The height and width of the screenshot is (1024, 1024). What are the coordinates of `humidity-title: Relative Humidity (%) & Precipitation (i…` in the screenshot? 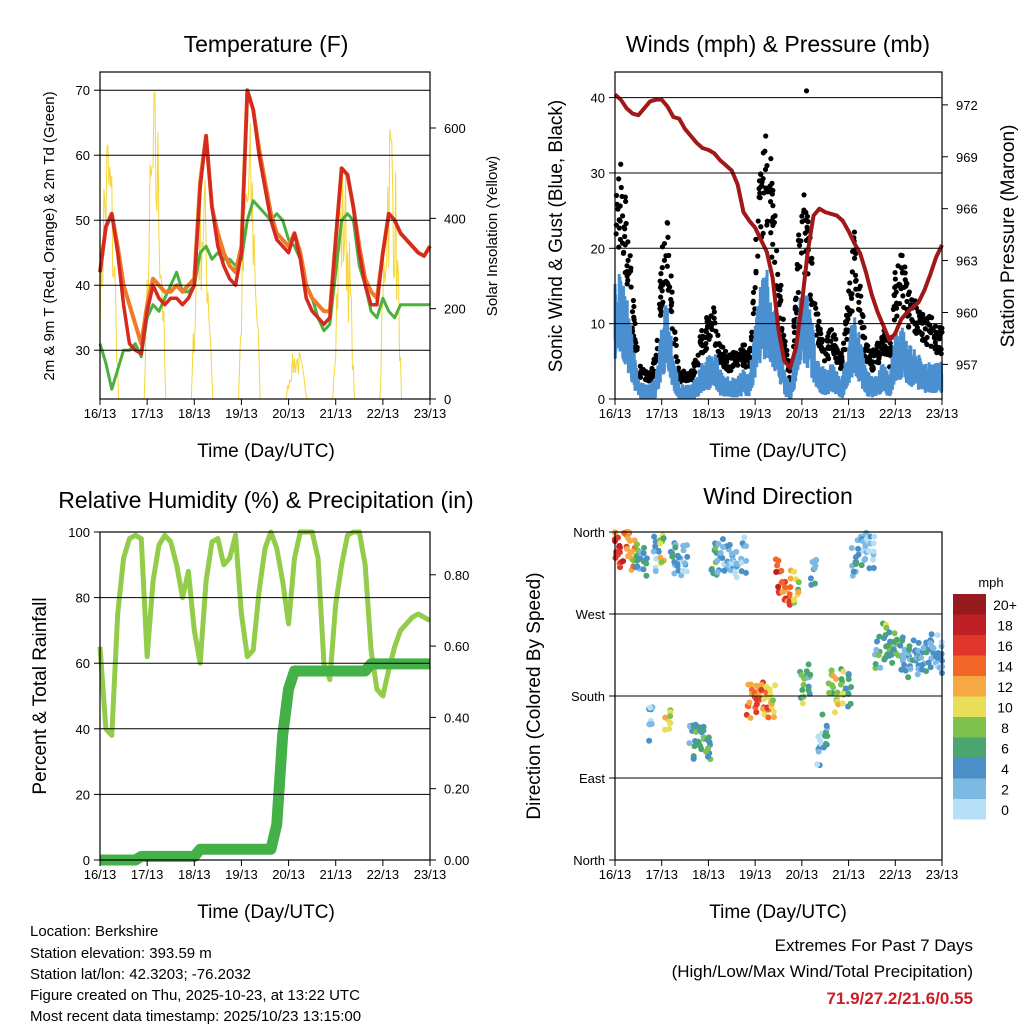 It's located at (265, 500).